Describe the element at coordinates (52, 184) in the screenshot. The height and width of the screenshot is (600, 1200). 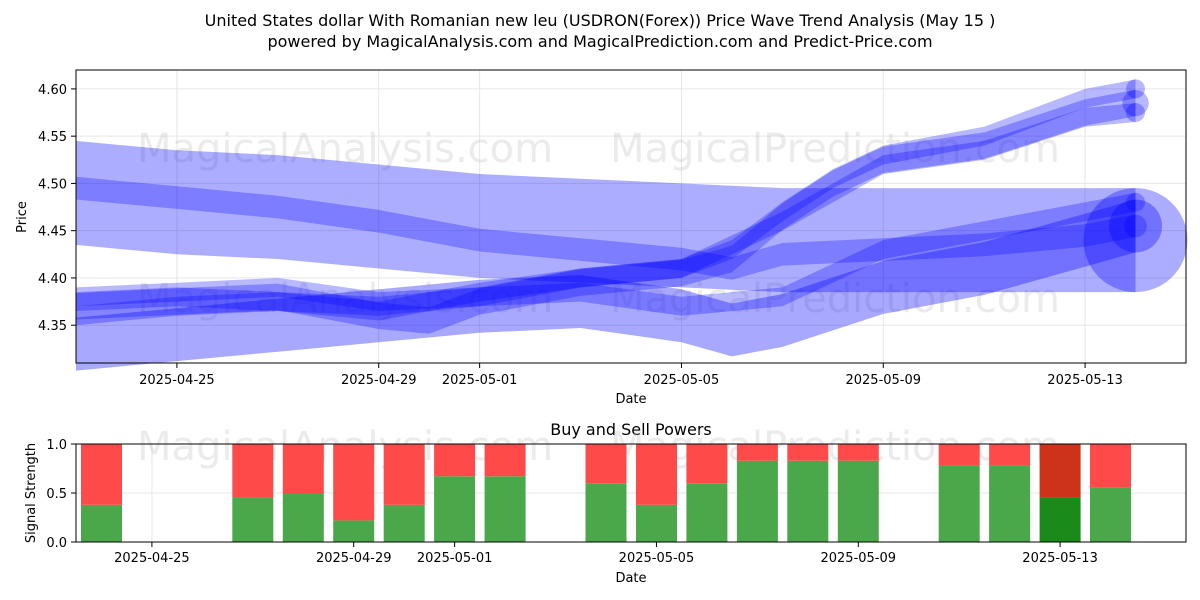
I see `top-y-tick-label: 4.50` at that location.